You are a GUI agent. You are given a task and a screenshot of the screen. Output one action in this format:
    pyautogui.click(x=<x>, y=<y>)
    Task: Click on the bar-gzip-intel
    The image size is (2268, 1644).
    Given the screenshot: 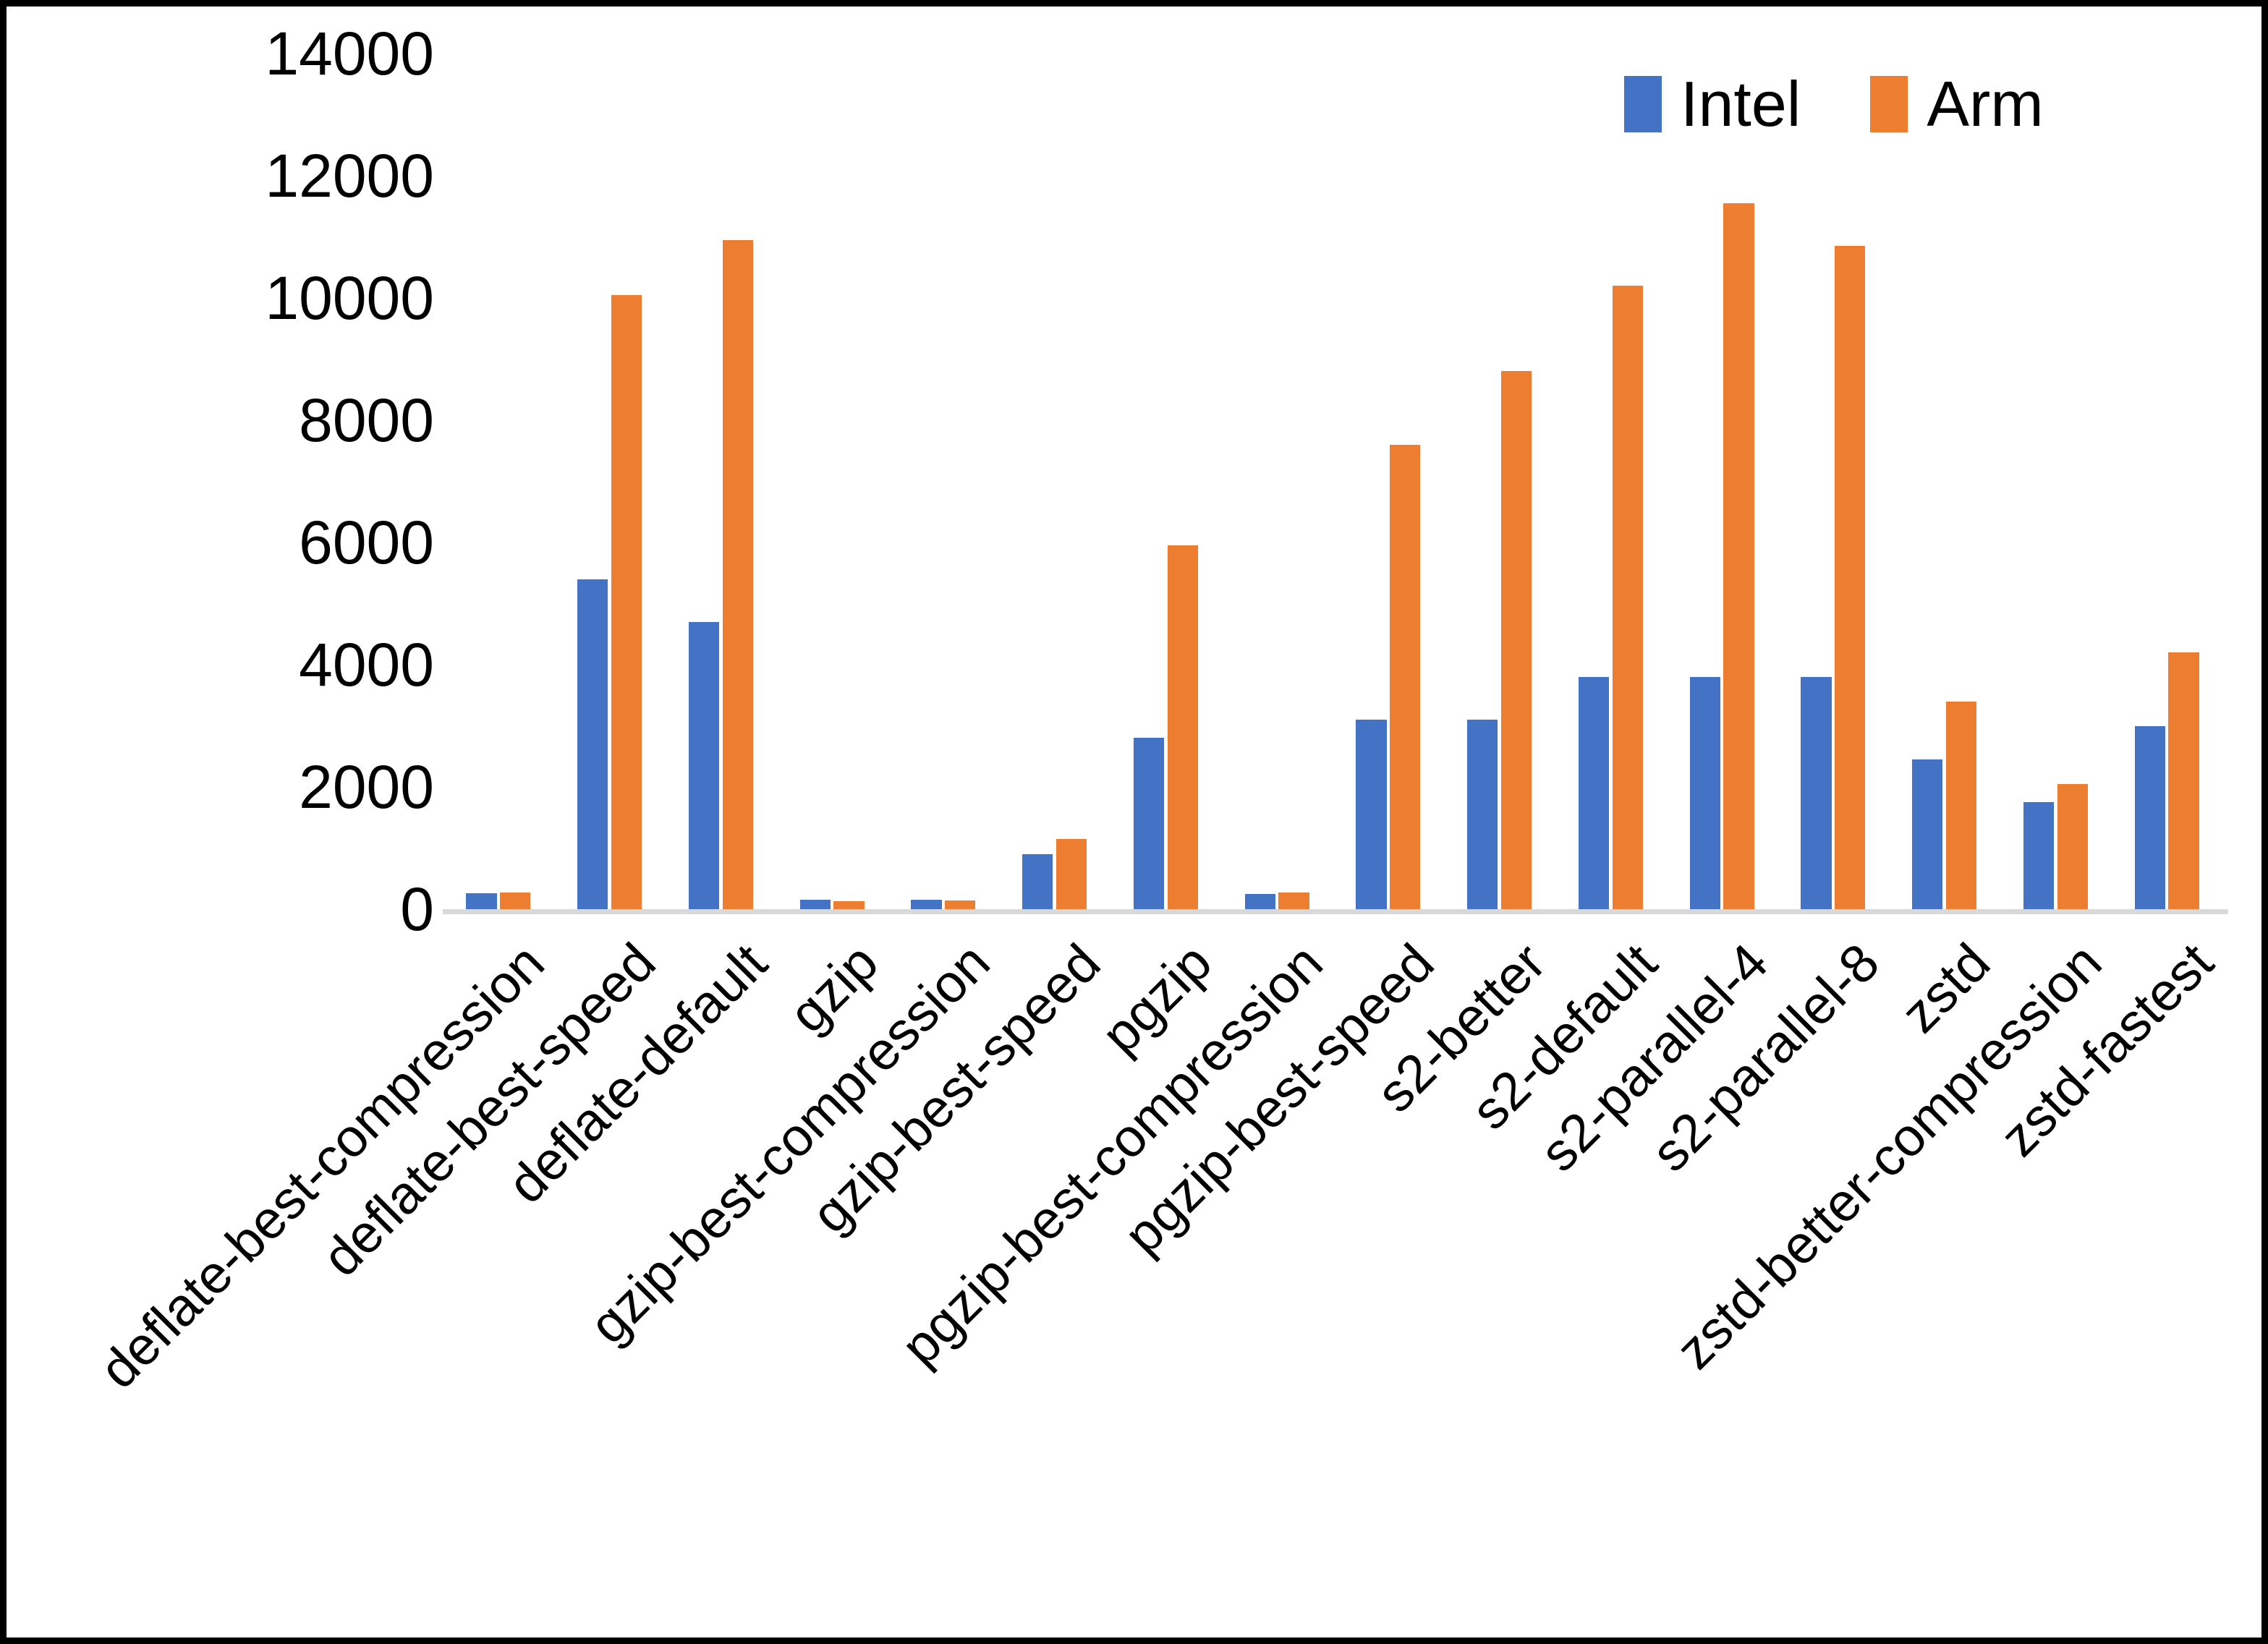 What is the action you would take?
    pyautogui.click(x=815, y=481)
    